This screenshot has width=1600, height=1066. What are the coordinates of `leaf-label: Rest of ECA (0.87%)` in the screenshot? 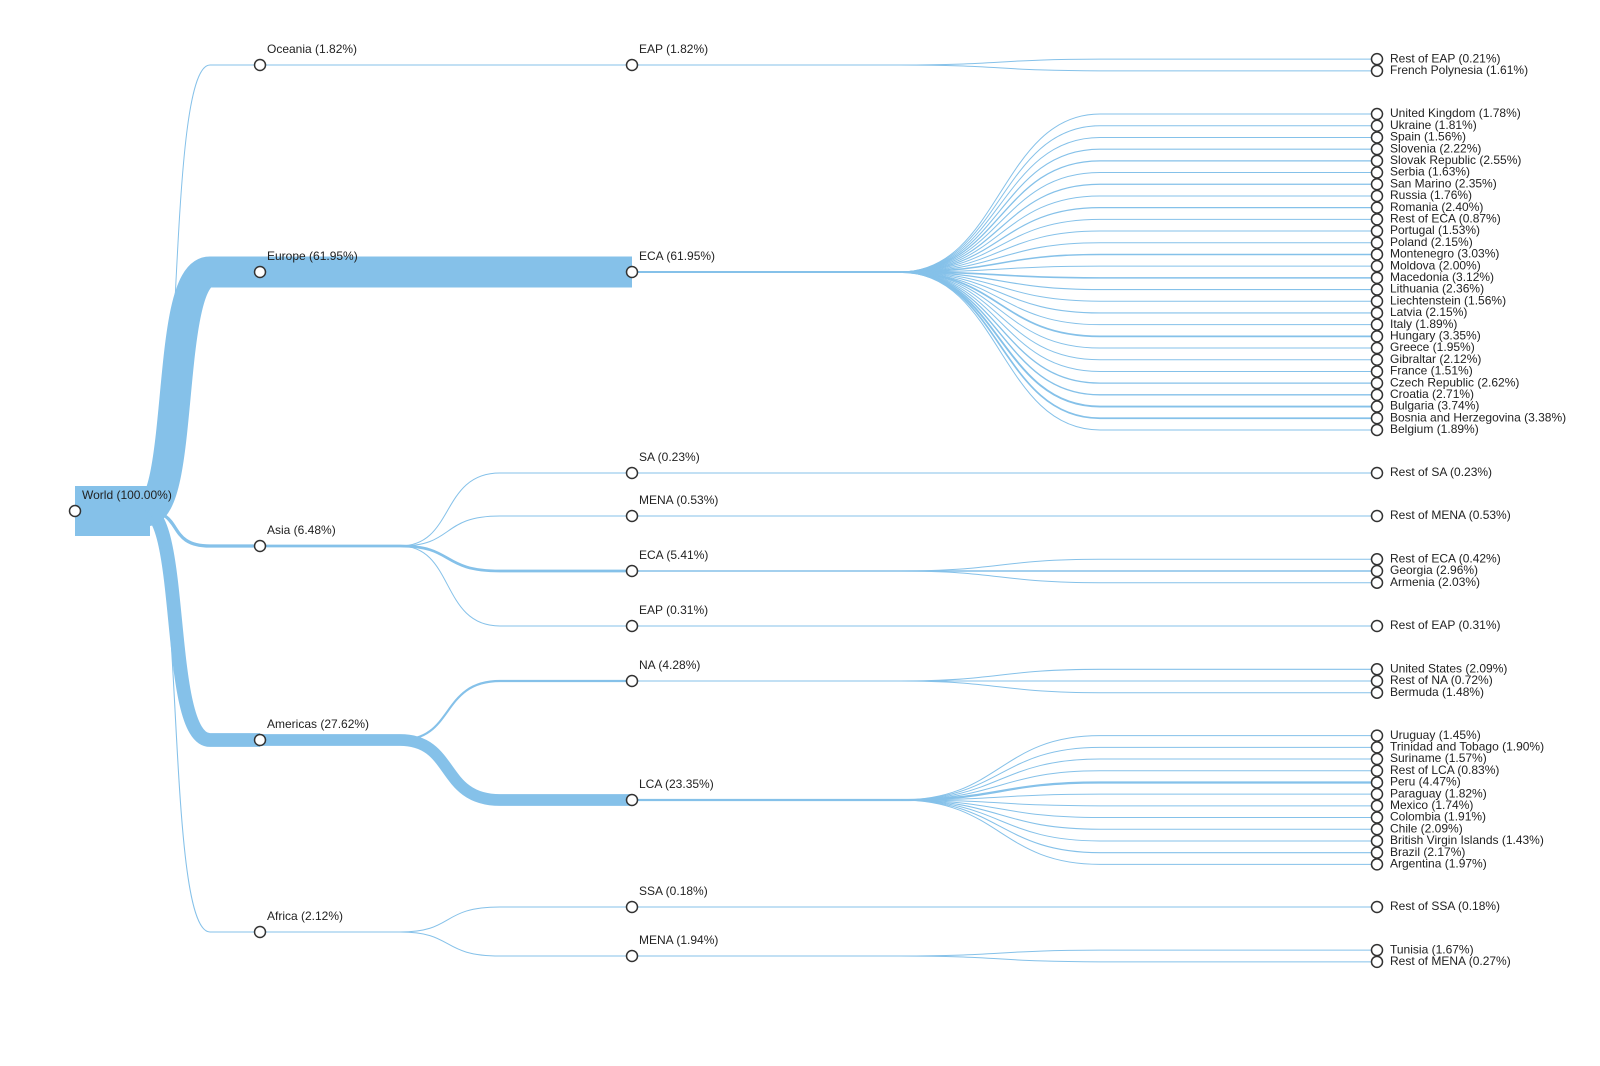 It's located at (1445, 219).